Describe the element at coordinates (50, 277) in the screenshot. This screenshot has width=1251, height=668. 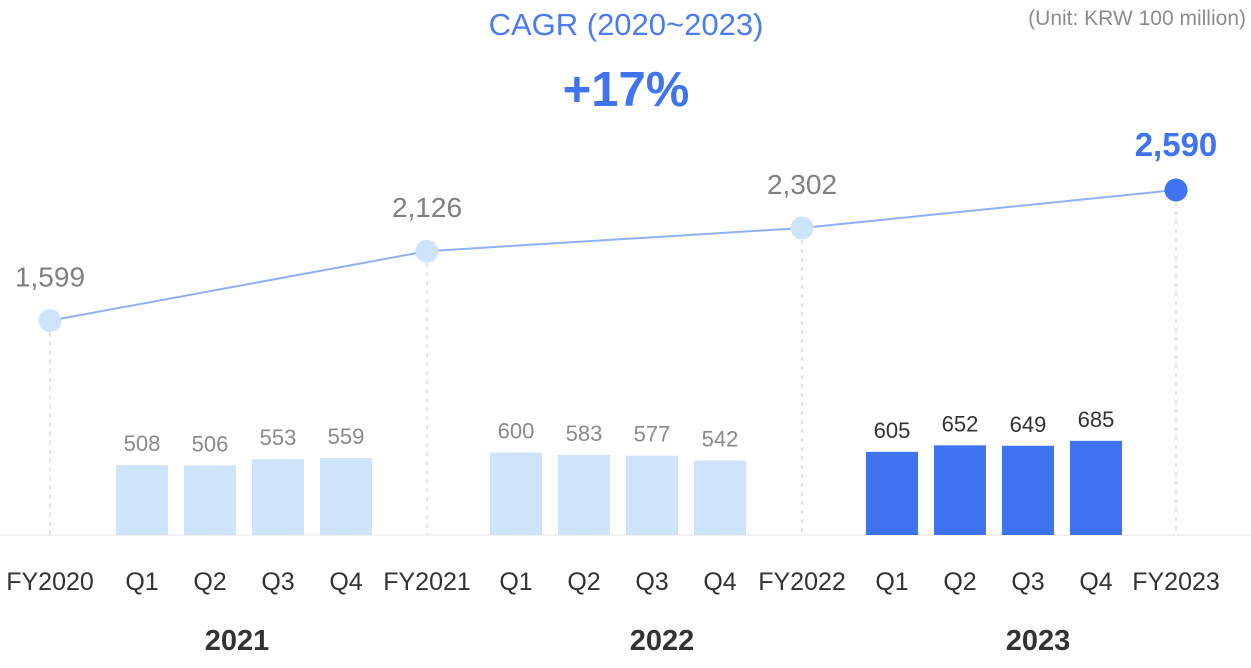
I see `annual-value-label-fy2020: 1,599` at that location.